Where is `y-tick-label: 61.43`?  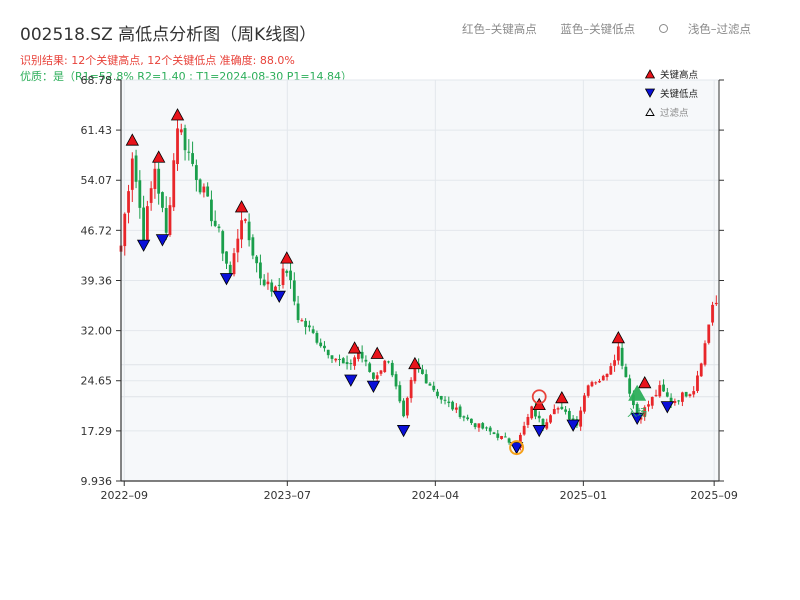
y-tick-label: 61.43 is located at coordinates (97, 130).